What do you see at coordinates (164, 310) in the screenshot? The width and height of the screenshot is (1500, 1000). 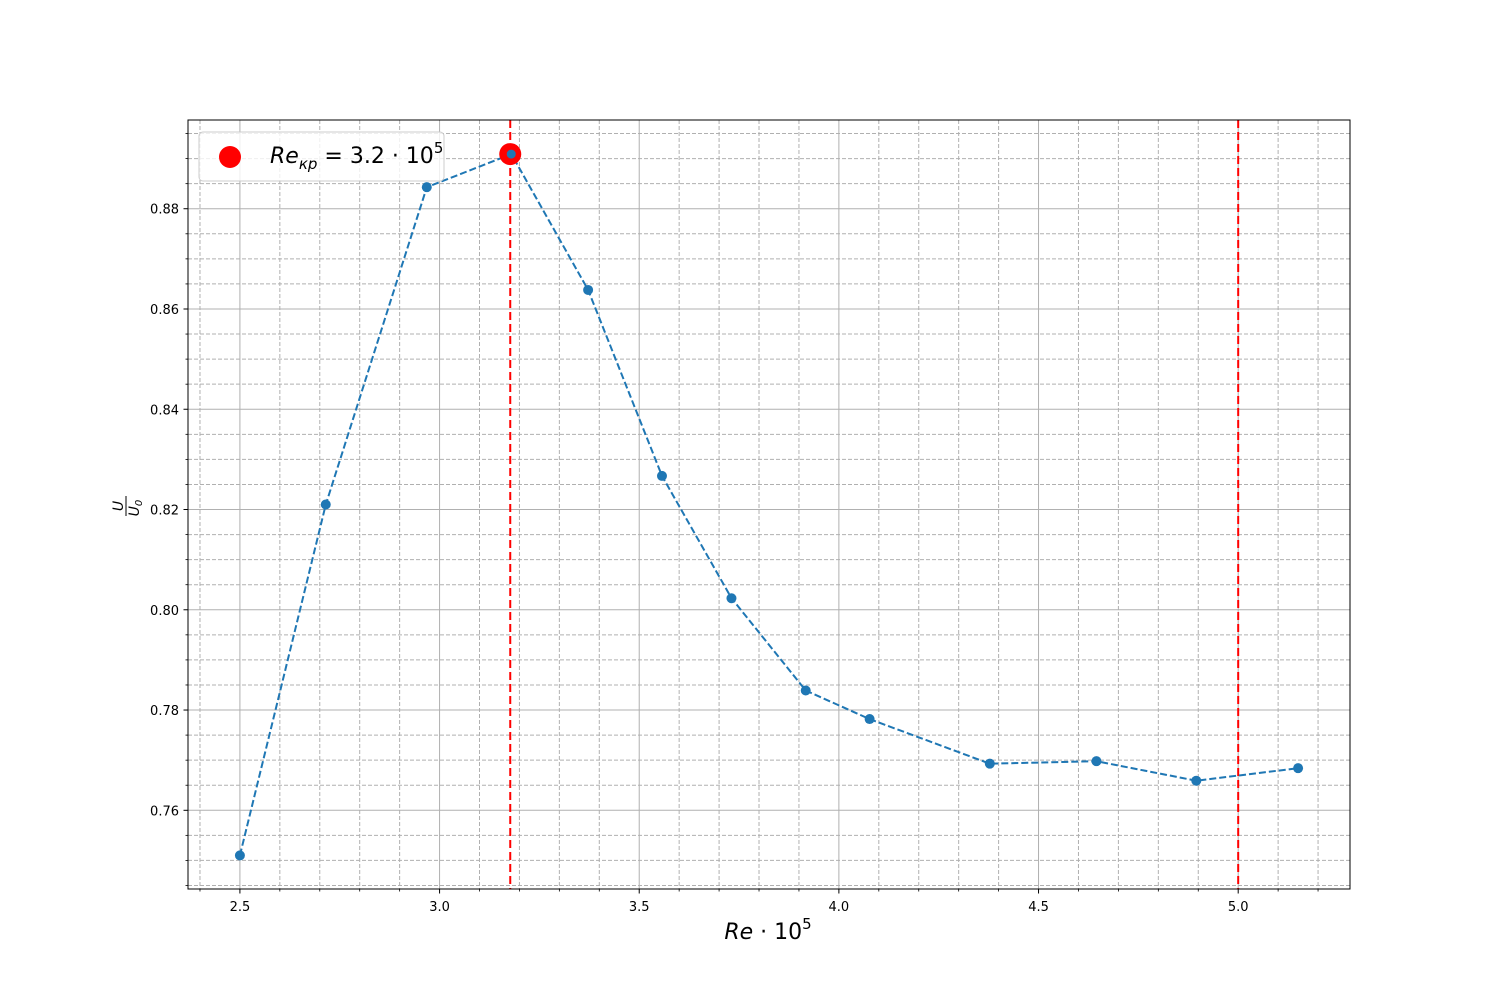 I see `y-tick-label: 0.86` at bounding box center [164, 310].